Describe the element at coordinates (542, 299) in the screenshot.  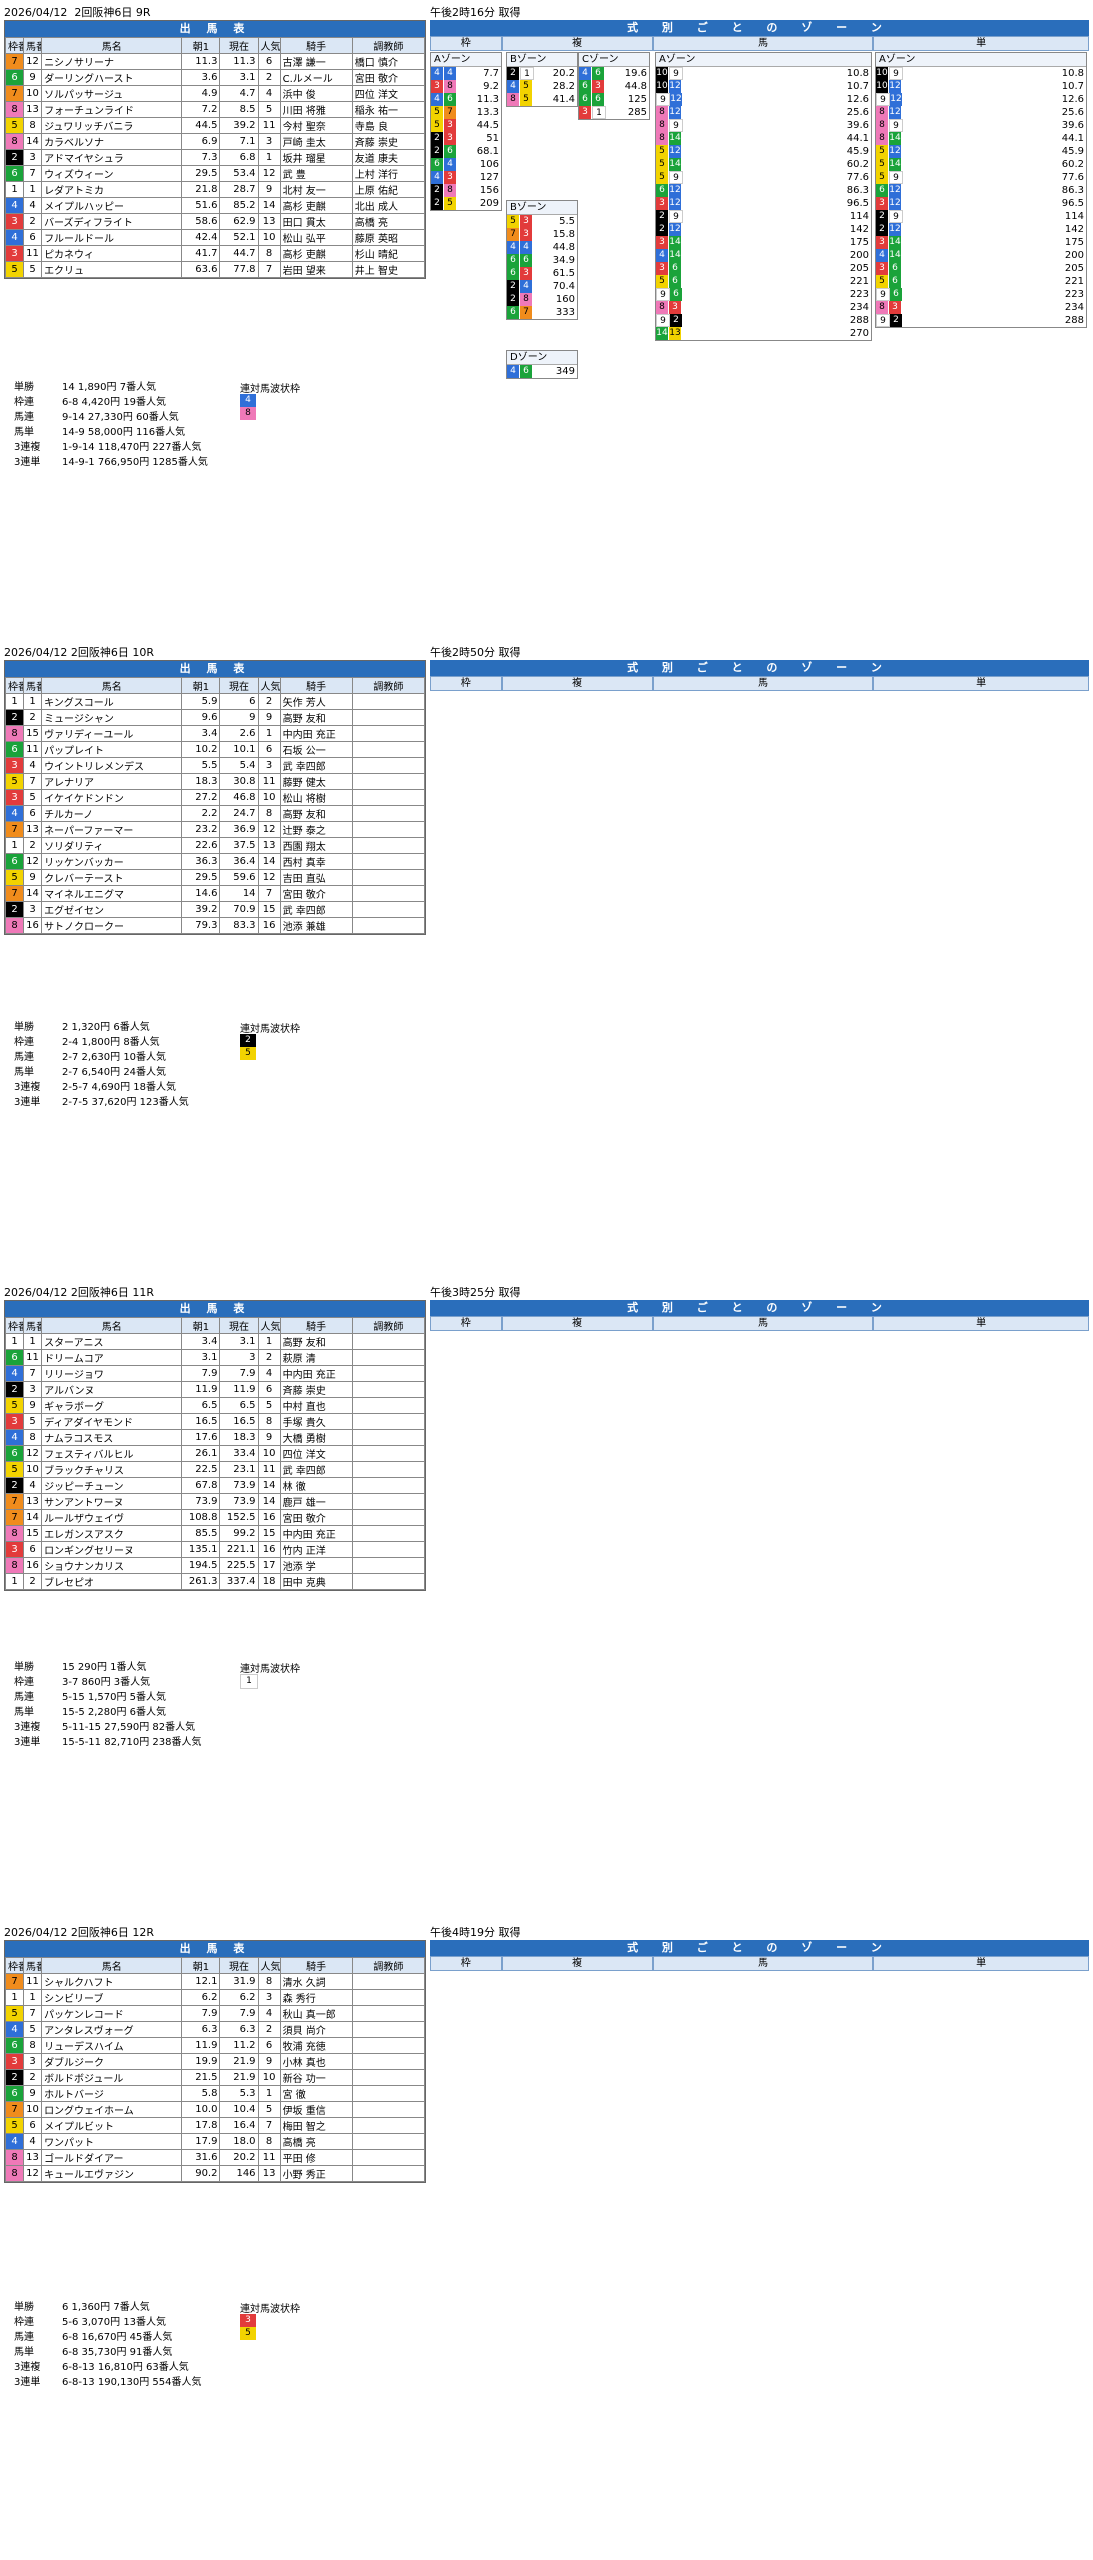
I see `zone-row: 2 8 160` at that location.